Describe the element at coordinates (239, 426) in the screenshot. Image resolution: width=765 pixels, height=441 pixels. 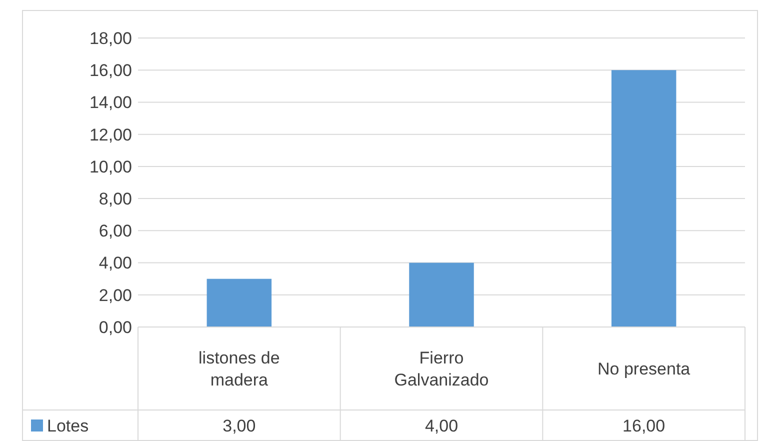
I see `text: 3,00` at that location.